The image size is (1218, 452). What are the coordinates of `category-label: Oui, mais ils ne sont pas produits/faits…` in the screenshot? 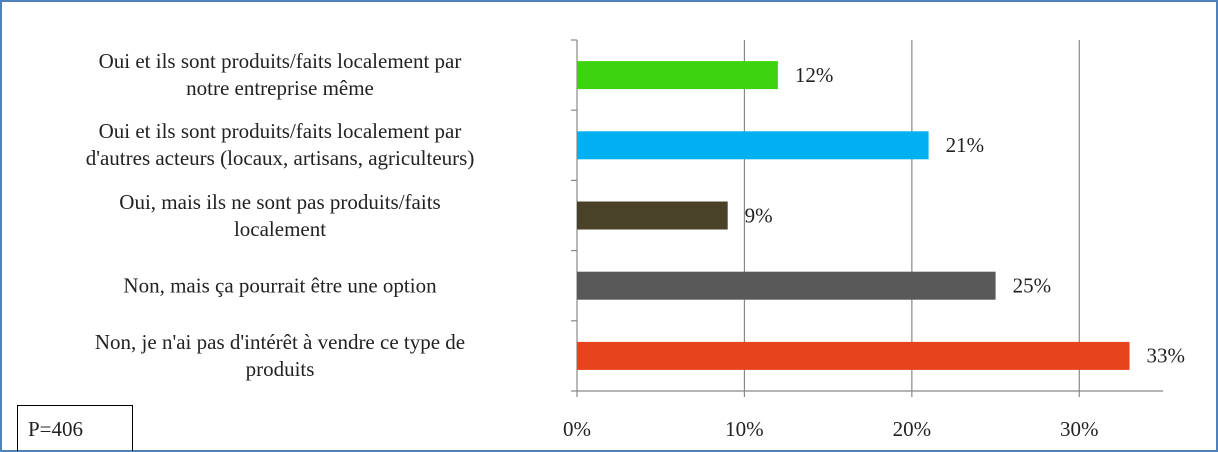 It's located at (280, 215).